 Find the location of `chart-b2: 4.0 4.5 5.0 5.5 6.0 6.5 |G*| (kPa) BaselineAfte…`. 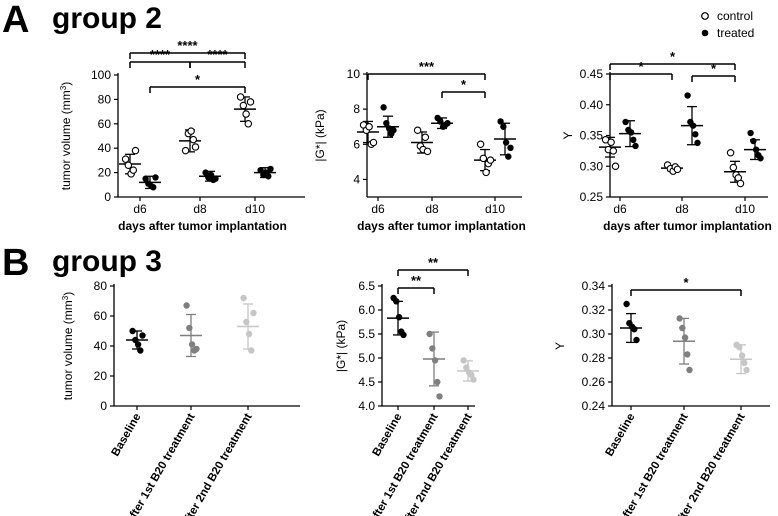

chart-b2: 4.0 4.5 5.0 5.5 6.0 6.5 |G*| (kPa) BaselineAfte… is located at coordinates (406, 385).